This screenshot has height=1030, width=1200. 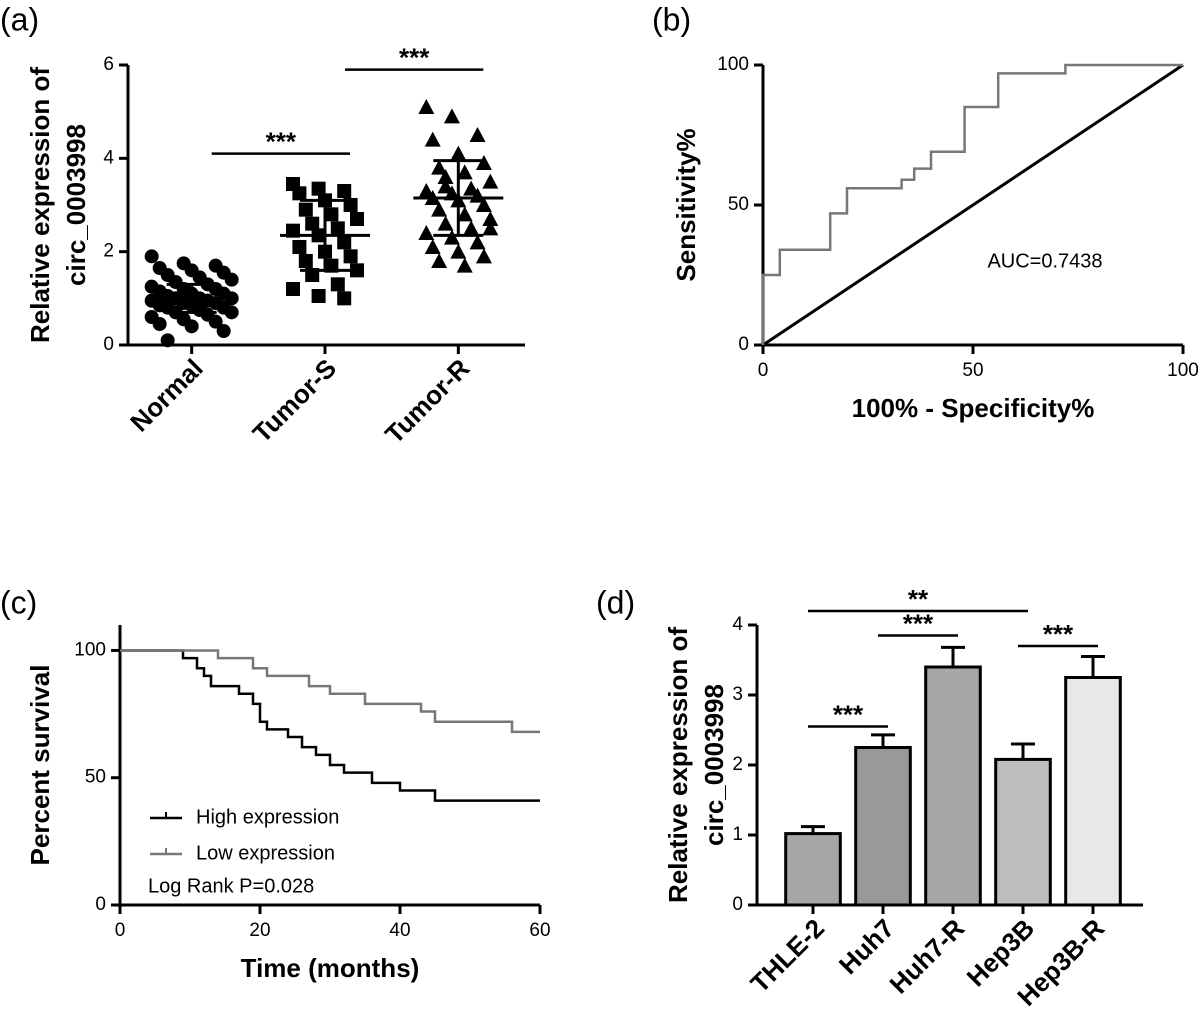 I want to click on x-tick-label: Normal, so click(x=166, y=395).